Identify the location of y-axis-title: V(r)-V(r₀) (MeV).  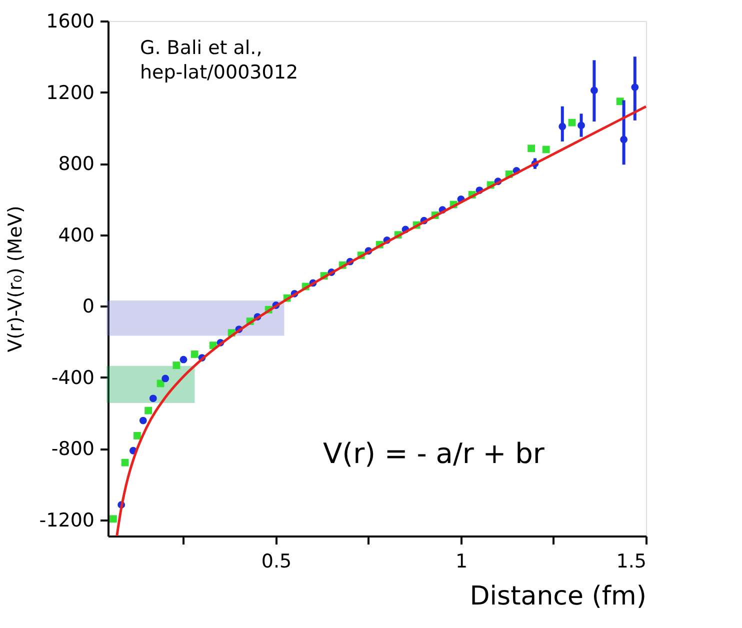
(15, 279).